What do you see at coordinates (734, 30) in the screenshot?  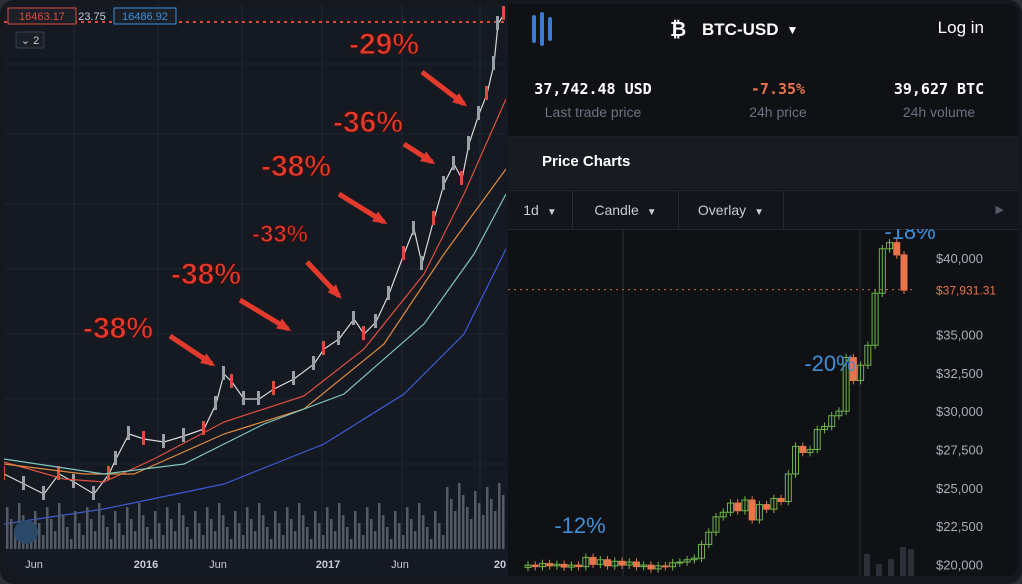 I see `pair-selector: ₿ BTC-USD ▼` at bounding box center [734, 30].